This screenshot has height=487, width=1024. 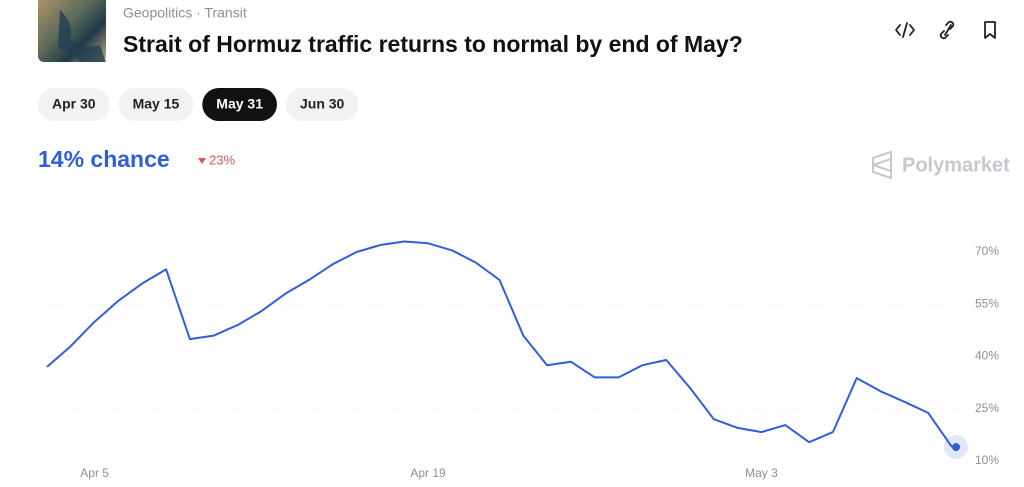 I want to click on x-tick-label: Apr 19, so click(x=428, y=473).